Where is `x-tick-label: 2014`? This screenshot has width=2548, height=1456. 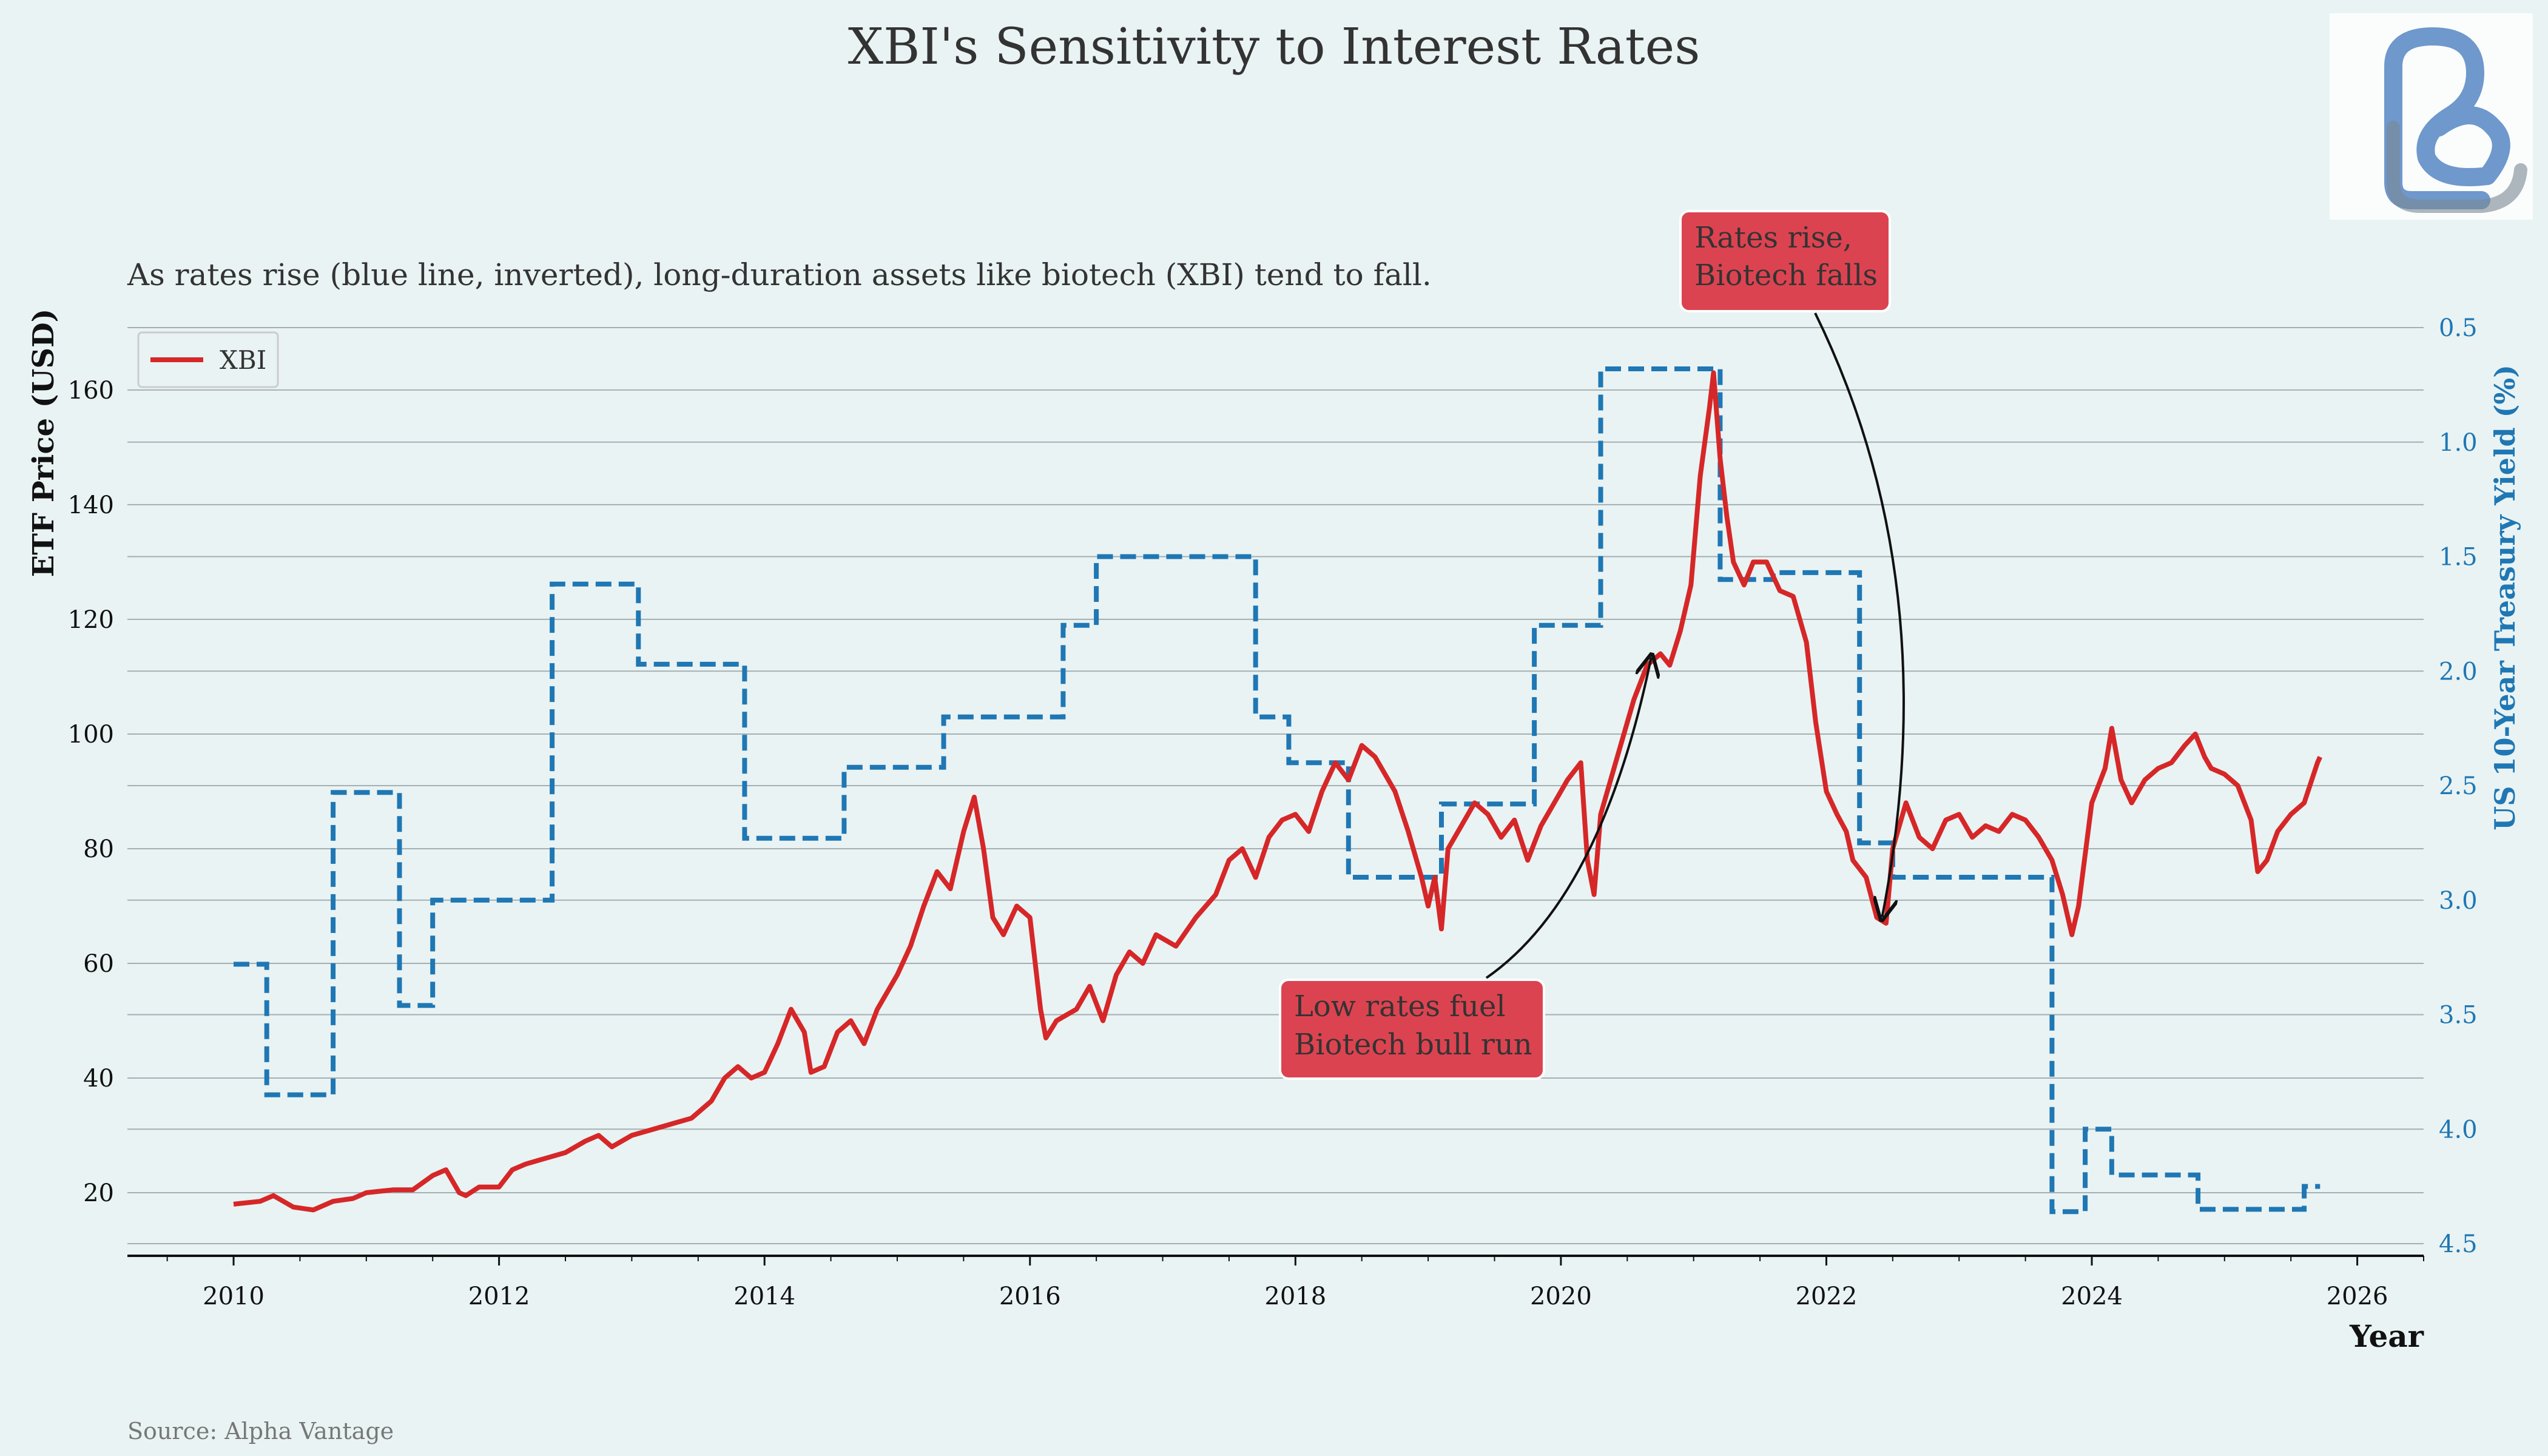
x-tick-label: 2014 is located at coordinates (764, 1296).